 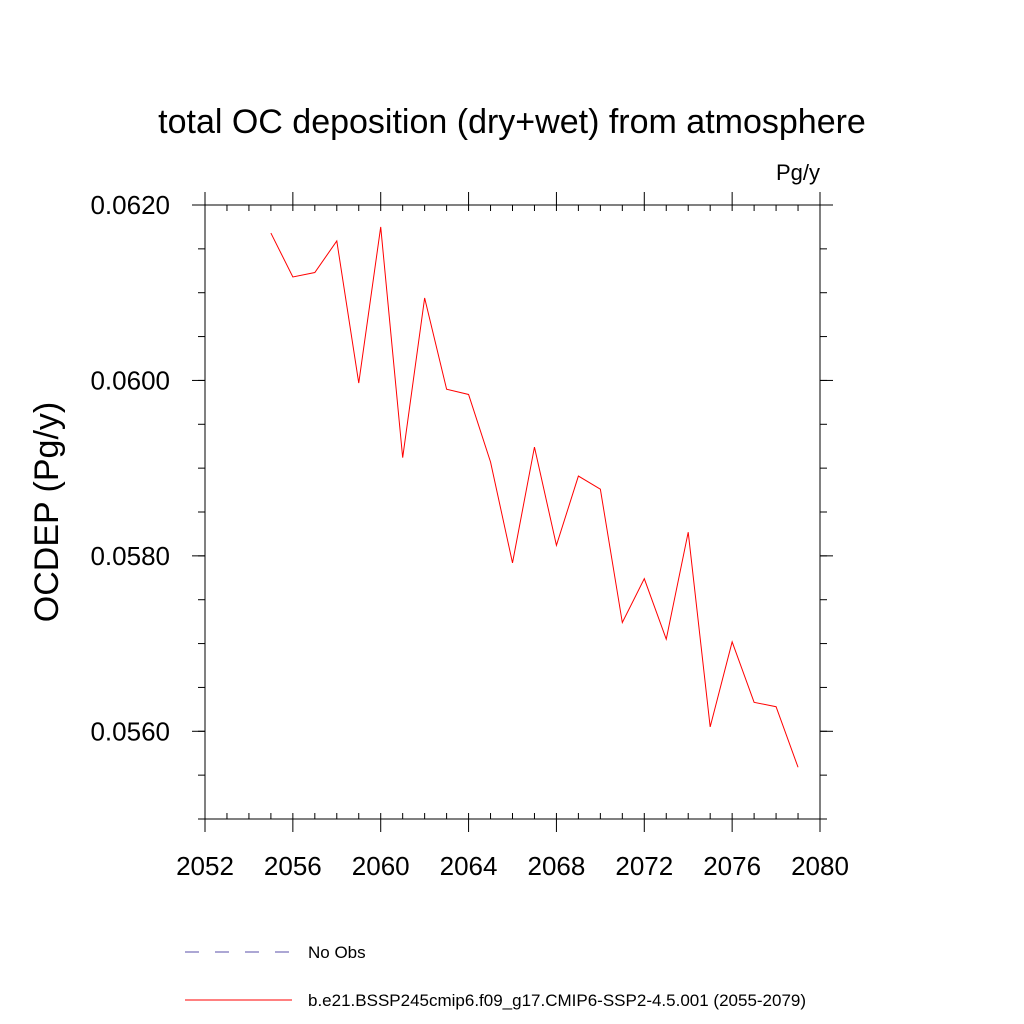 What do you see at coordinates (381, 866) in the screenshot?
I see `x-tick-label: 2060` at bounding box center [381, 866].